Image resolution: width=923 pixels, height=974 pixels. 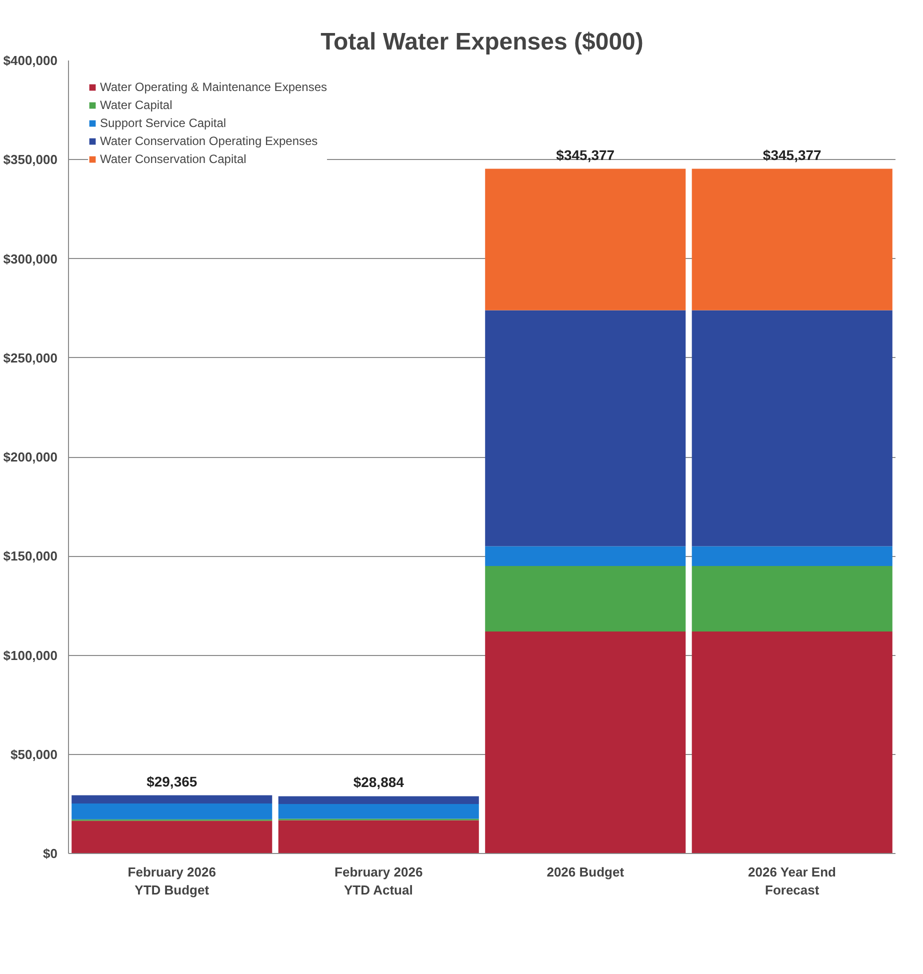 What do you see at coordinates (209, 141) in the screenshot?
I see `legend-label: Water Conservation Operating Expenses` at bounding box center [209, 141].